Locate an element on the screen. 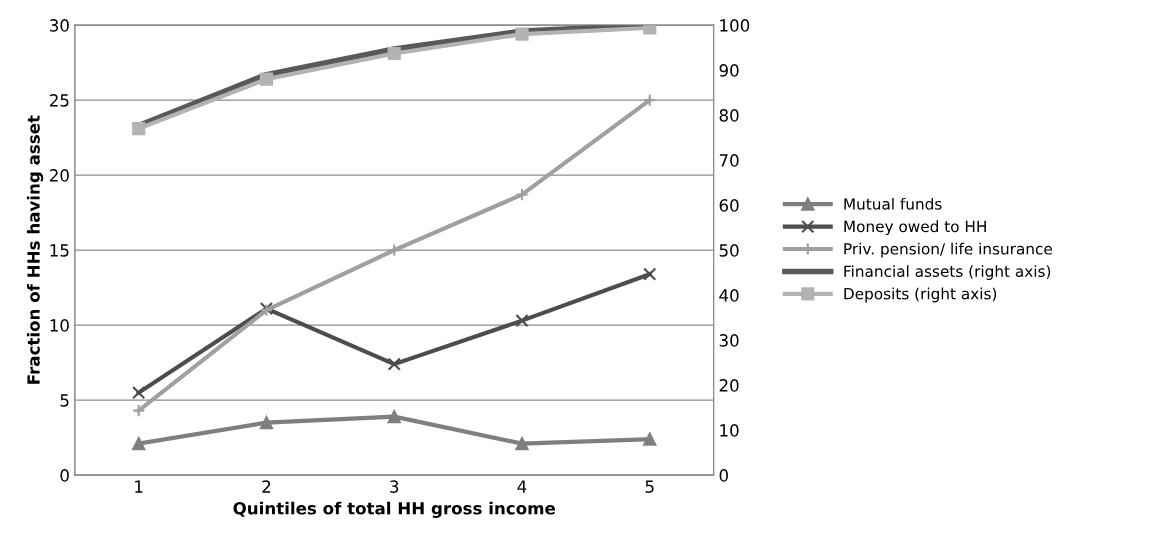 The width and height of the screenshot is (1151, 559). x-tick-label: 3 is located at coordinates (394, 486).